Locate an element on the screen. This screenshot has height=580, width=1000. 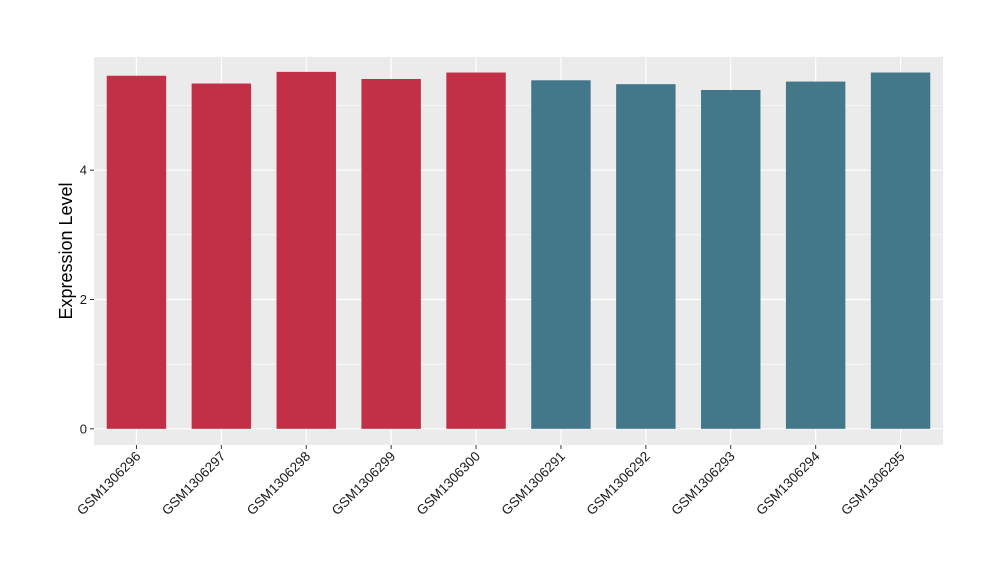
y-tick-label: 4 is located at coordinates (83, 170).